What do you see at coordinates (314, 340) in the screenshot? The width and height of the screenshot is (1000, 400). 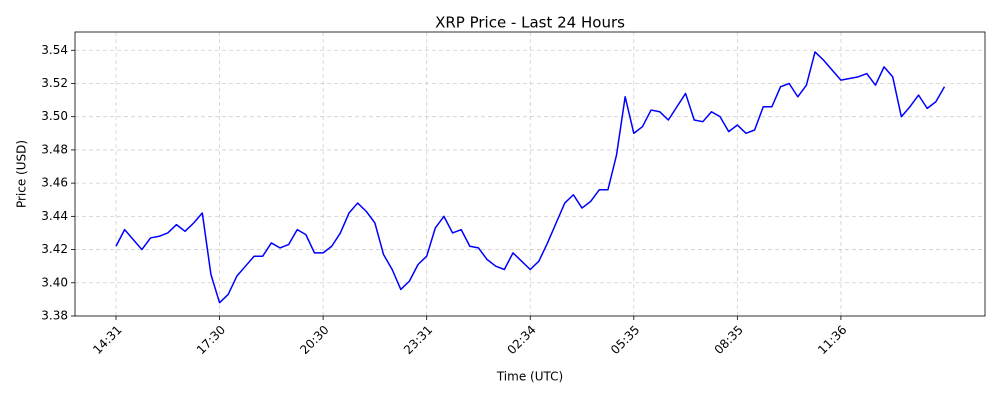 I see `x-tick-label: 20:30` at bounding box center [314, 340].